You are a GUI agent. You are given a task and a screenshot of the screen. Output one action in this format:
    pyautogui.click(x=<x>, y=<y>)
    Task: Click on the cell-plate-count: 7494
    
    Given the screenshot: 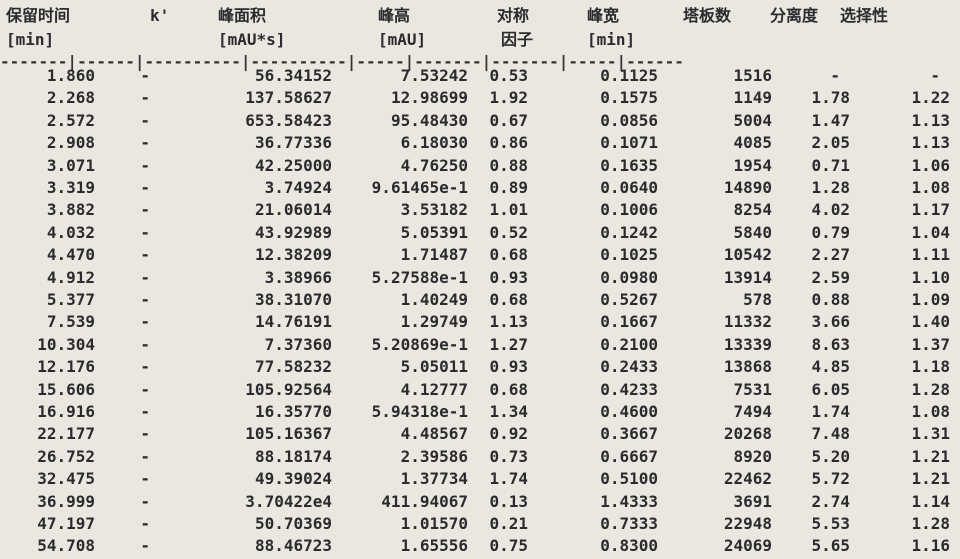 What is the action you would take?
    pyautogui.click(x=752, y=411)
    